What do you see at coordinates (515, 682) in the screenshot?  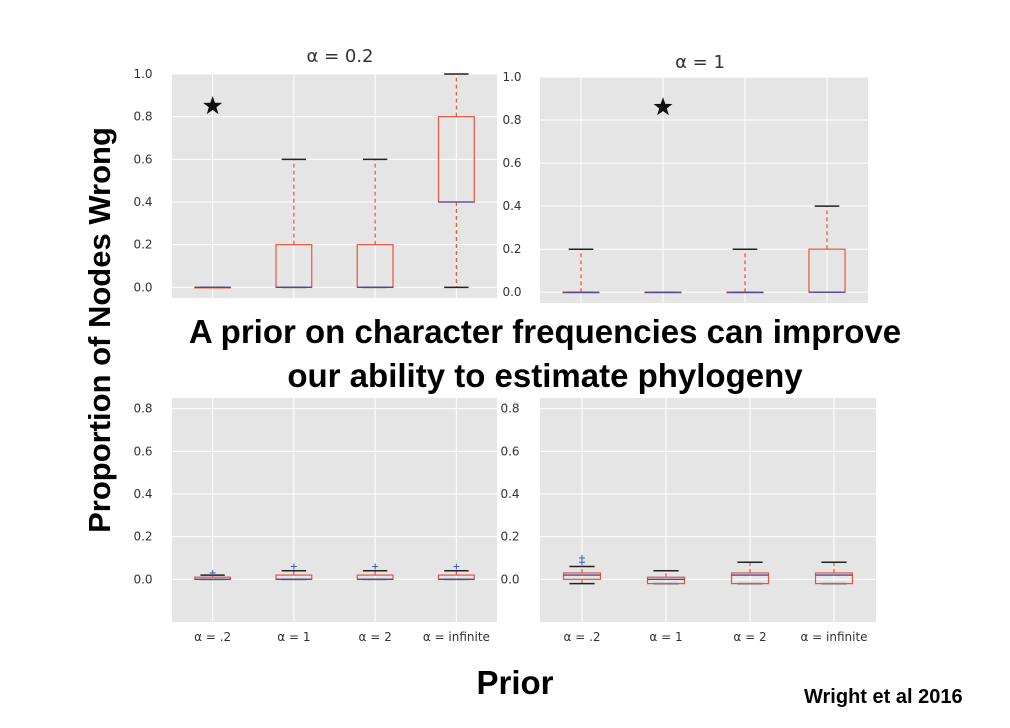 I see `x-axis-label: Prior` at bounding box center [515, 682].